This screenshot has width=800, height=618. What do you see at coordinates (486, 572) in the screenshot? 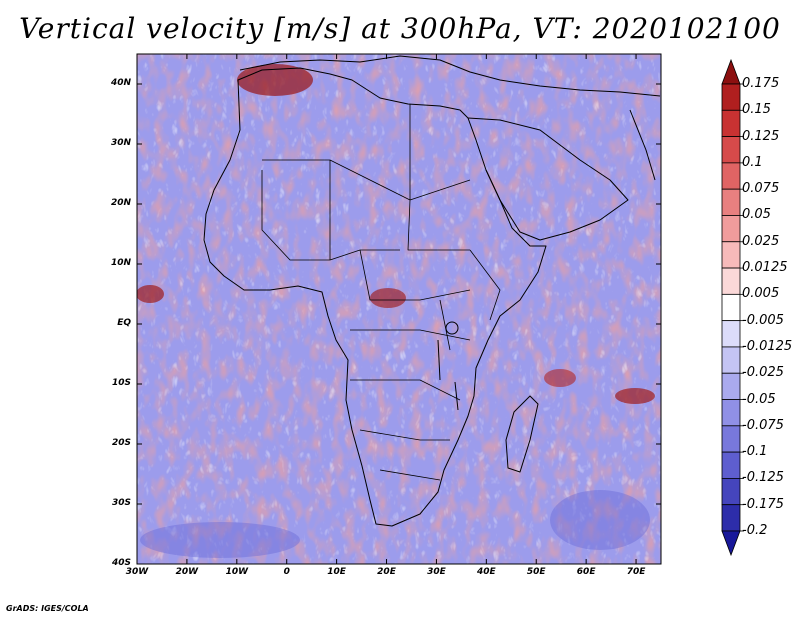
I see `lon-label: 40E` at bounding box center [486, 572].